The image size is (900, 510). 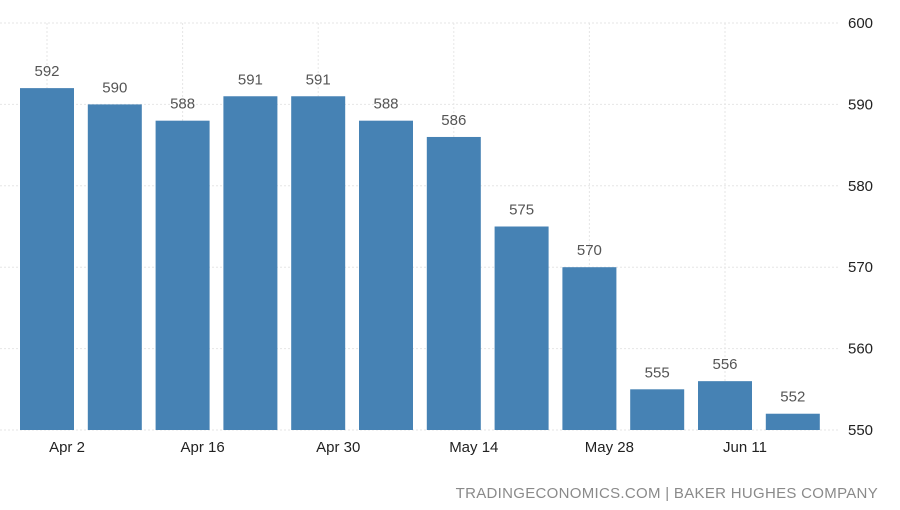 What do you see at coordinates (860, 430) in the screenshot?
I see `y-tick-label: 550` at bounding box center [860, 430].